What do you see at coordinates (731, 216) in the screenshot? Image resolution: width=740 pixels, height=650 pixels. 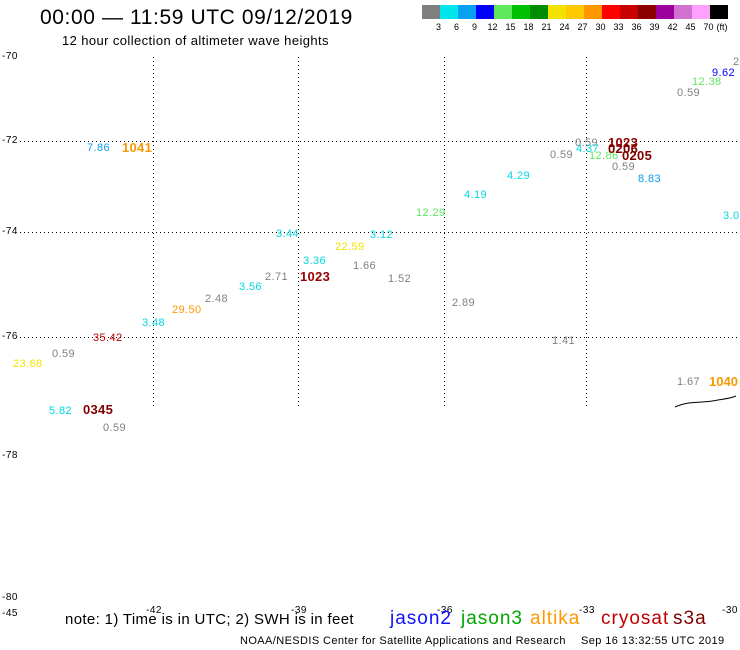 I see `wave-height-label: 3.0` at bounding box center [731, 216].